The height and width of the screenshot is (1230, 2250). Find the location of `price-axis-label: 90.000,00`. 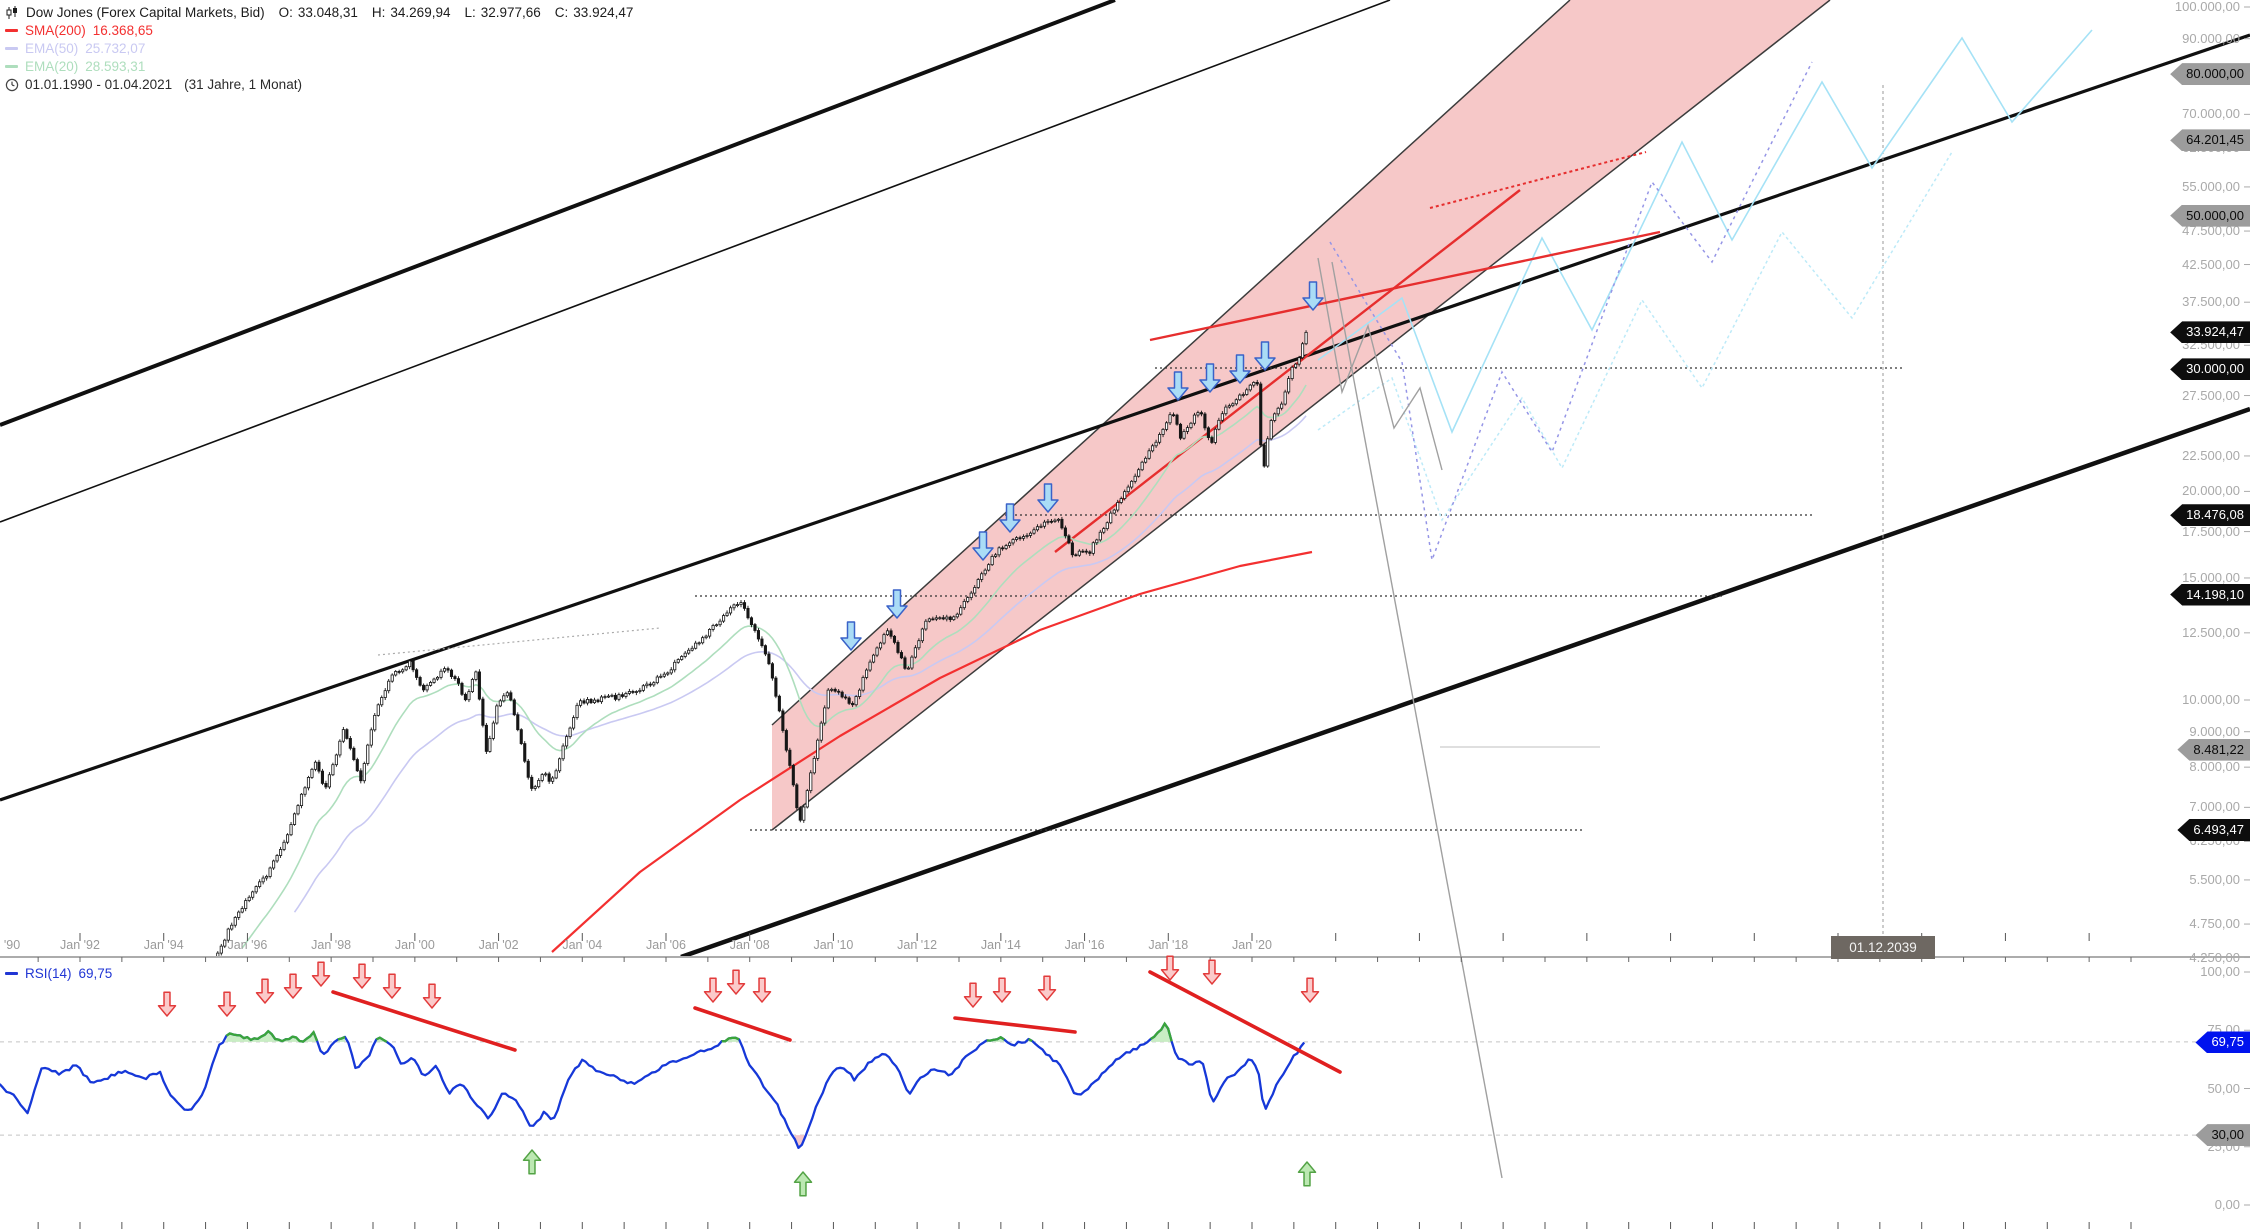

price-axis-label: 90.000,00 is located at coordinates (2211, 38).